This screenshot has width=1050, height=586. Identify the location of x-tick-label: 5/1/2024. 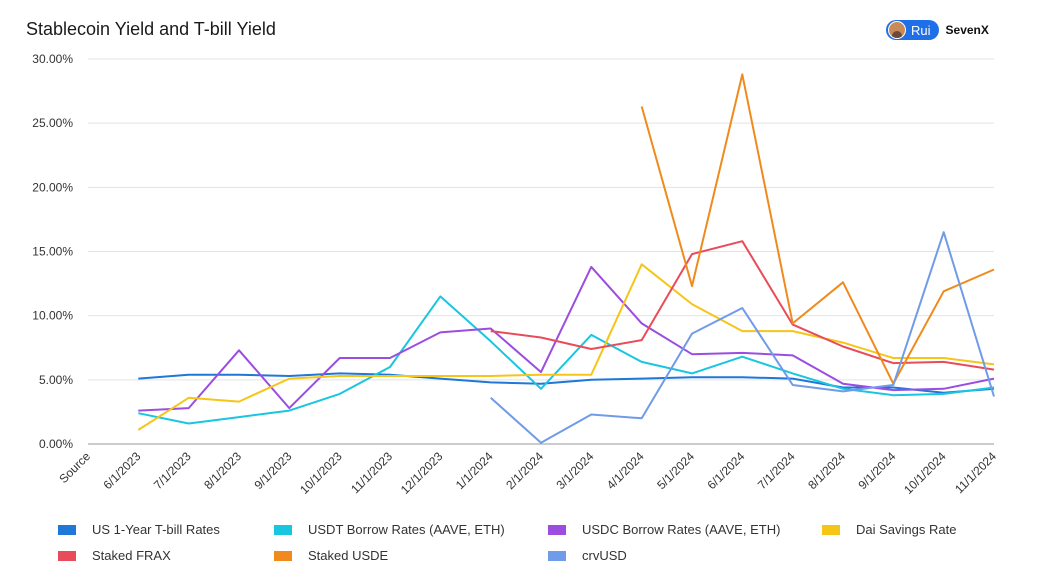
(675, 470).